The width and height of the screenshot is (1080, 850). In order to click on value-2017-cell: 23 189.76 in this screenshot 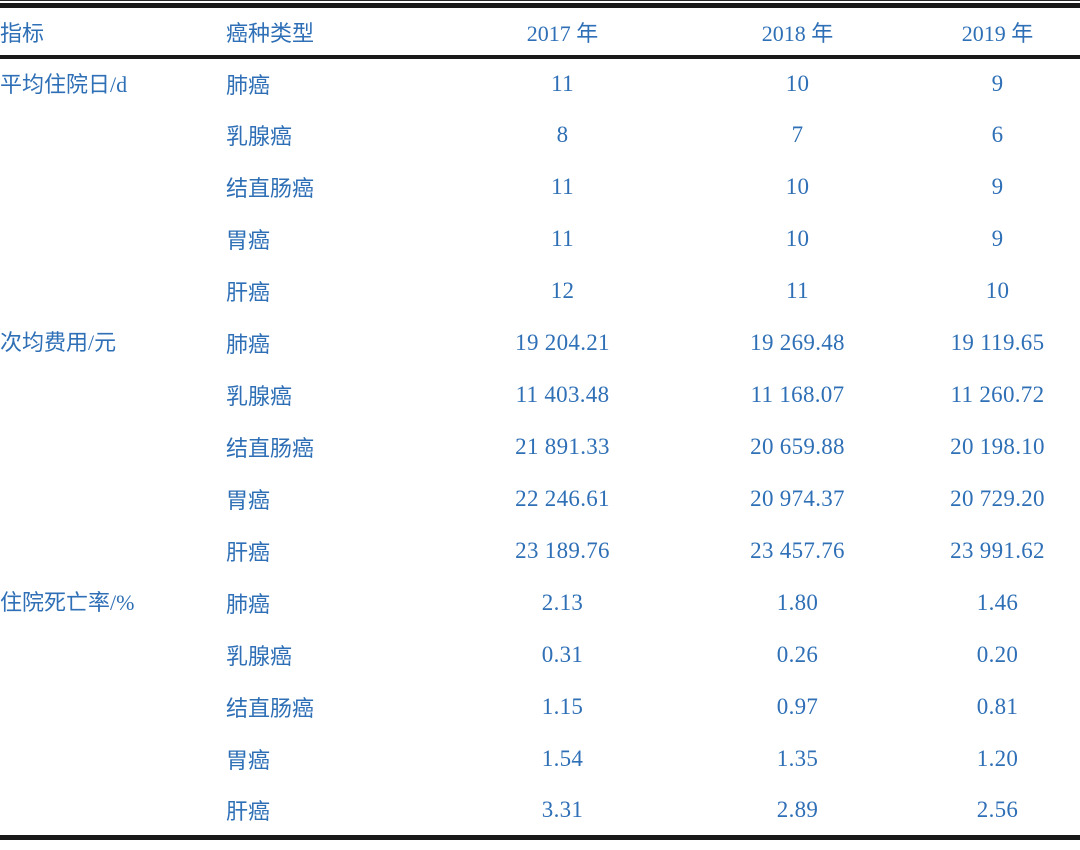, I will do `click(562, 550)`.